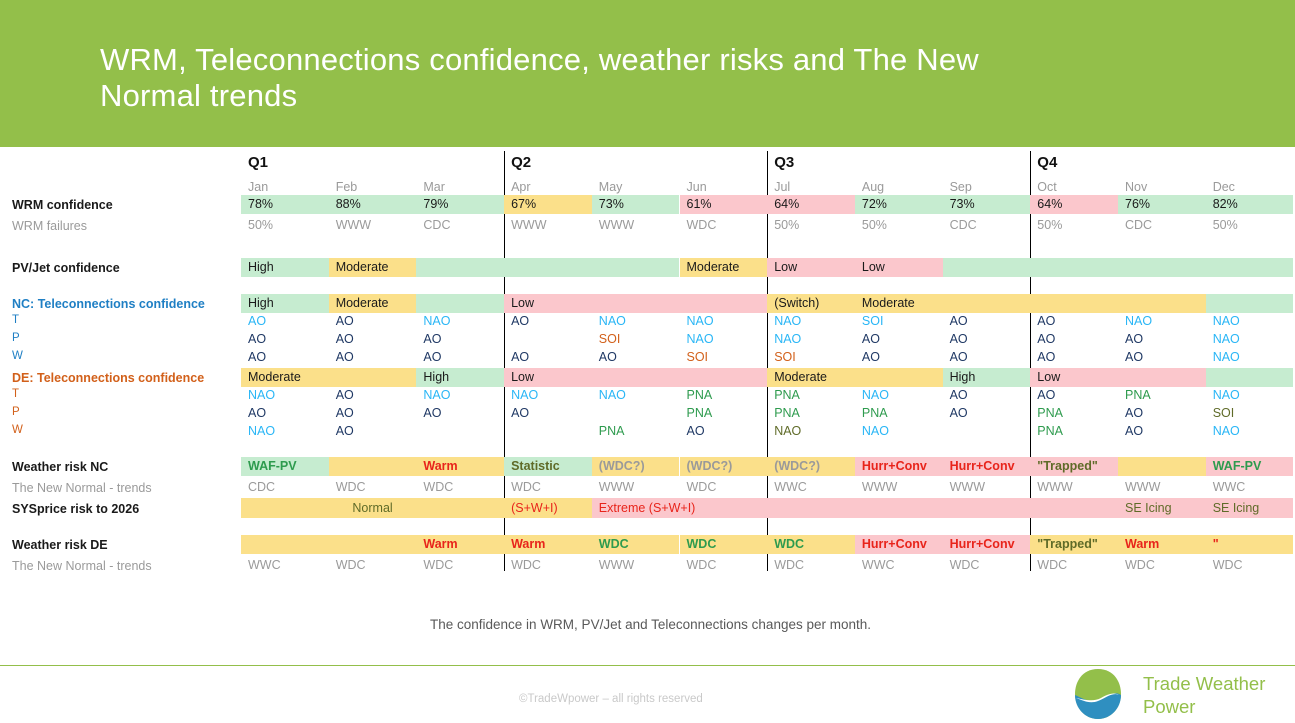  What do you see at coordinates (613, 544) in the screenshot?
I see `weather-risk-de-cell: WDC` at bounding box center [613, 544].